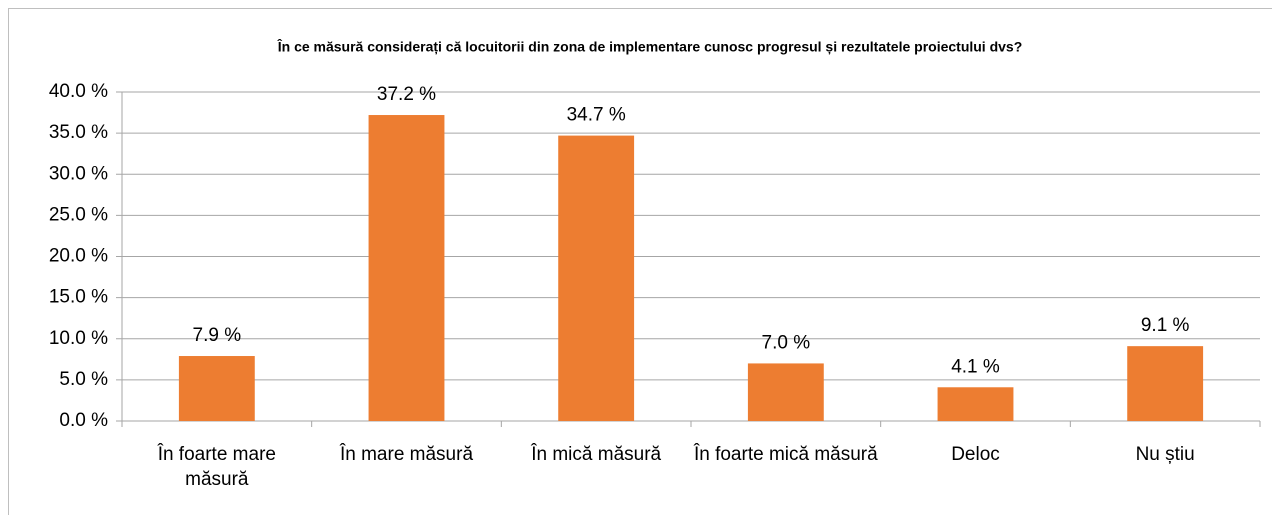 The image size is (1272, 515). What do you see at coordinates (78, 91) in the screenshot?
I see `y-tick-label: 40.0 %` at bounding box center [78, 91].